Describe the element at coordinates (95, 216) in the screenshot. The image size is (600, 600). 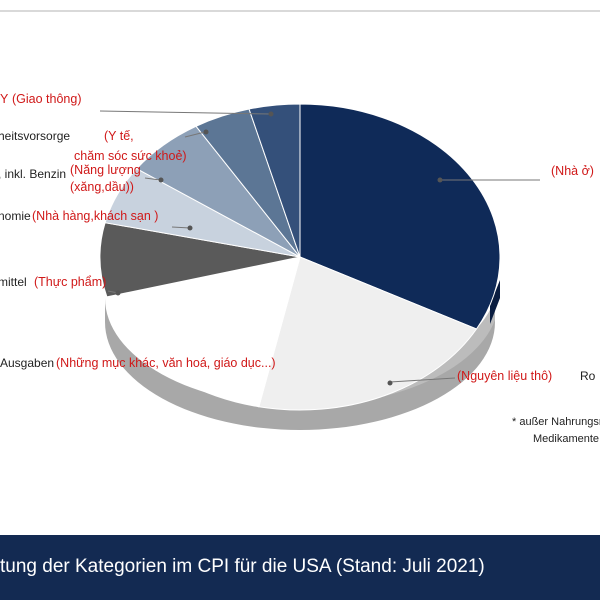
I see `label-nha-hang: (Nhà hàng,khách sạn )` at that location.